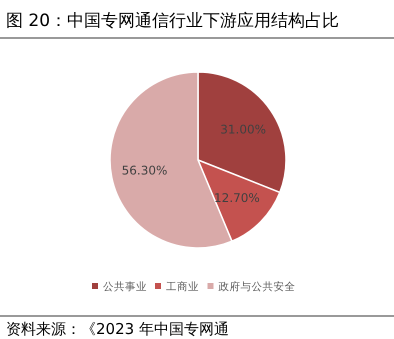  Describe the element at coordinates (237, 198) in the screenshot. I see `data-label: 12.70%` at that location.